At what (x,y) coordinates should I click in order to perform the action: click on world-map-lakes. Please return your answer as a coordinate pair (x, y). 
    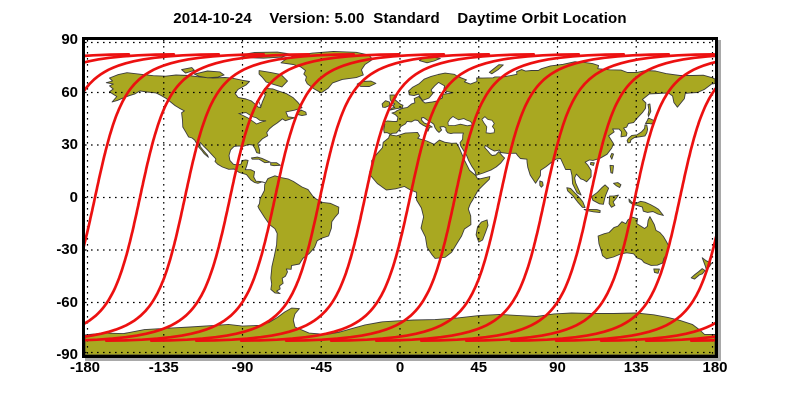
    Looking at the image, I should click on (366, 117).